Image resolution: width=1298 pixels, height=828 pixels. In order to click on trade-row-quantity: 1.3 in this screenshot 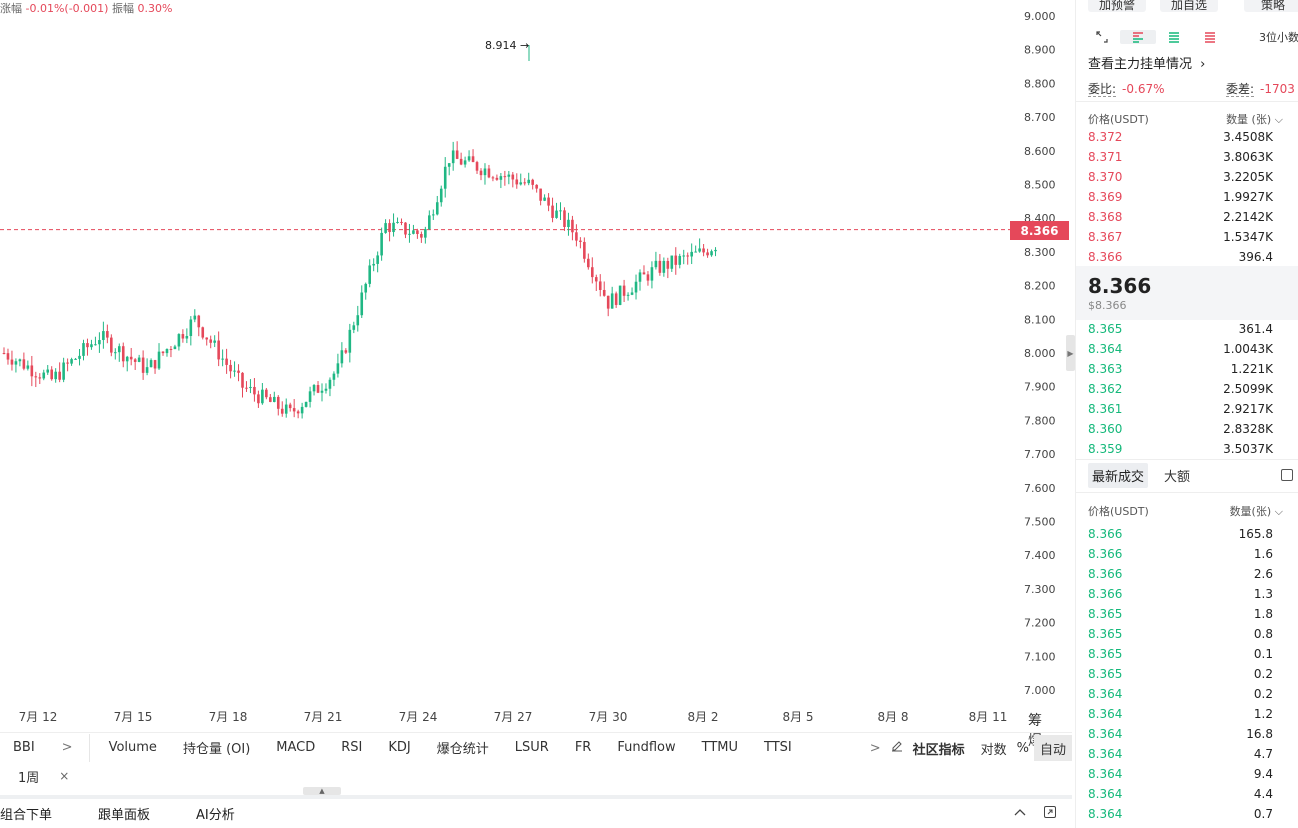, I will do `click(1263, 594)`.